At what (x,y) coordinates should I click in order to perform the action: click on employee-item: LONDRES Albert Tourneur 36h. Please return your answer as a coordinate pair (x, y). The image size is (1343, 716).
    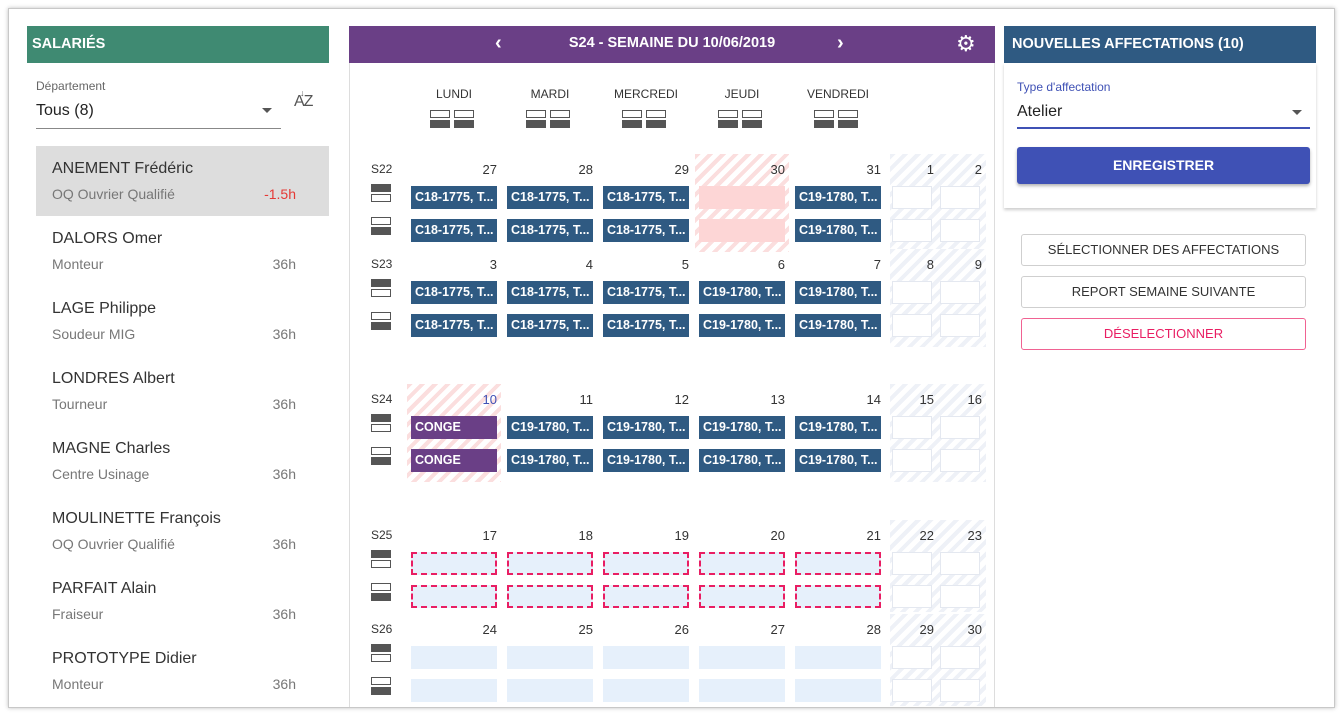
    Looking at the image, I should click on (182, 391).